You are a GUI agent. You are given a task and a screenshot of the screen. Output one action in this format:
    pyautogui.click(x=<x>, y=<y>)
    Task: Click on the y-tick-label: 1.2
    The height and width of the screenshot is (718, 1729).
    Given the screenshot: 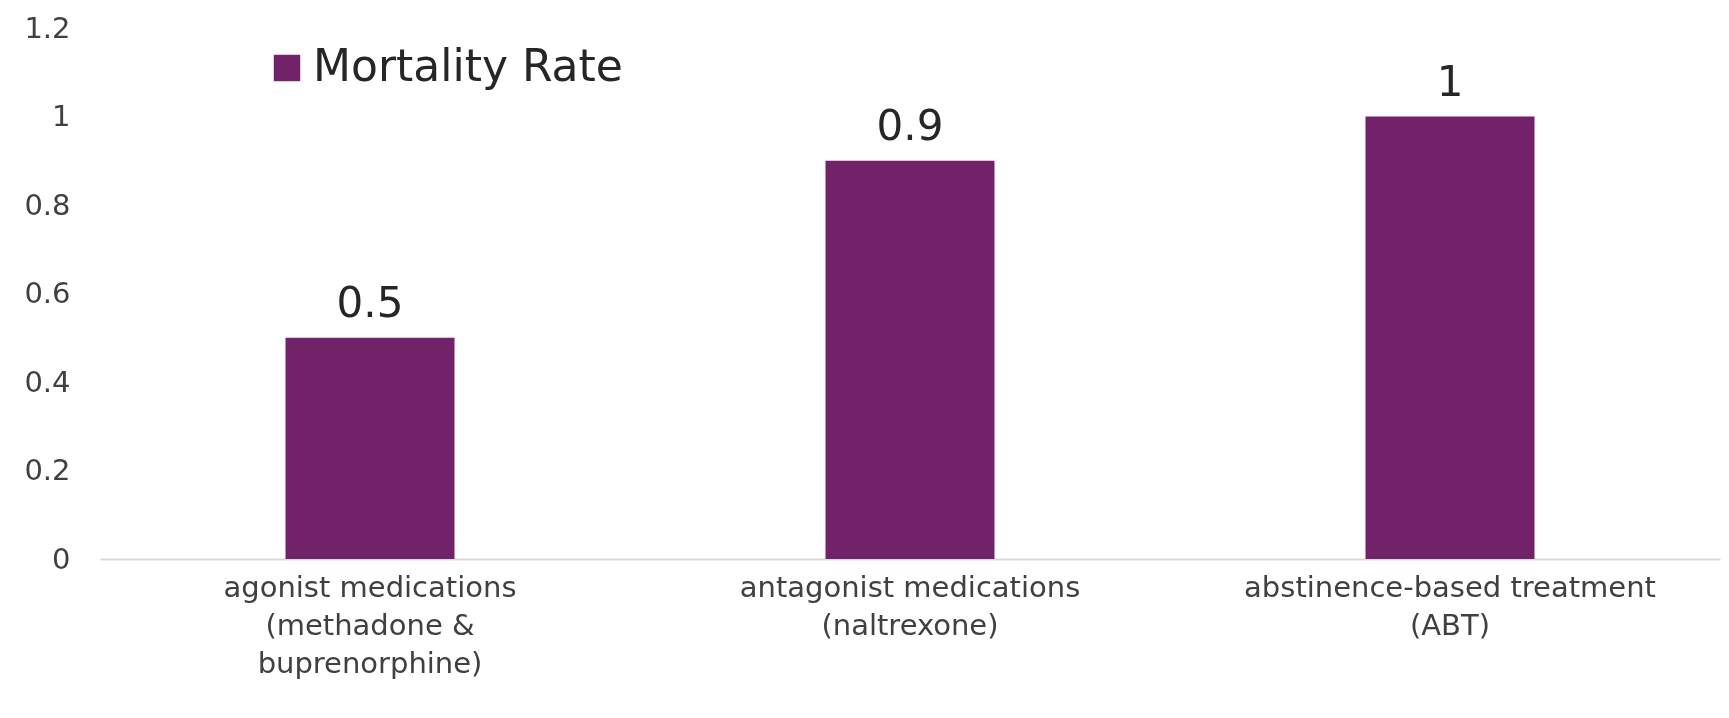 What is the action you would take?
    pyautogui.click(x=47, y=27)
    